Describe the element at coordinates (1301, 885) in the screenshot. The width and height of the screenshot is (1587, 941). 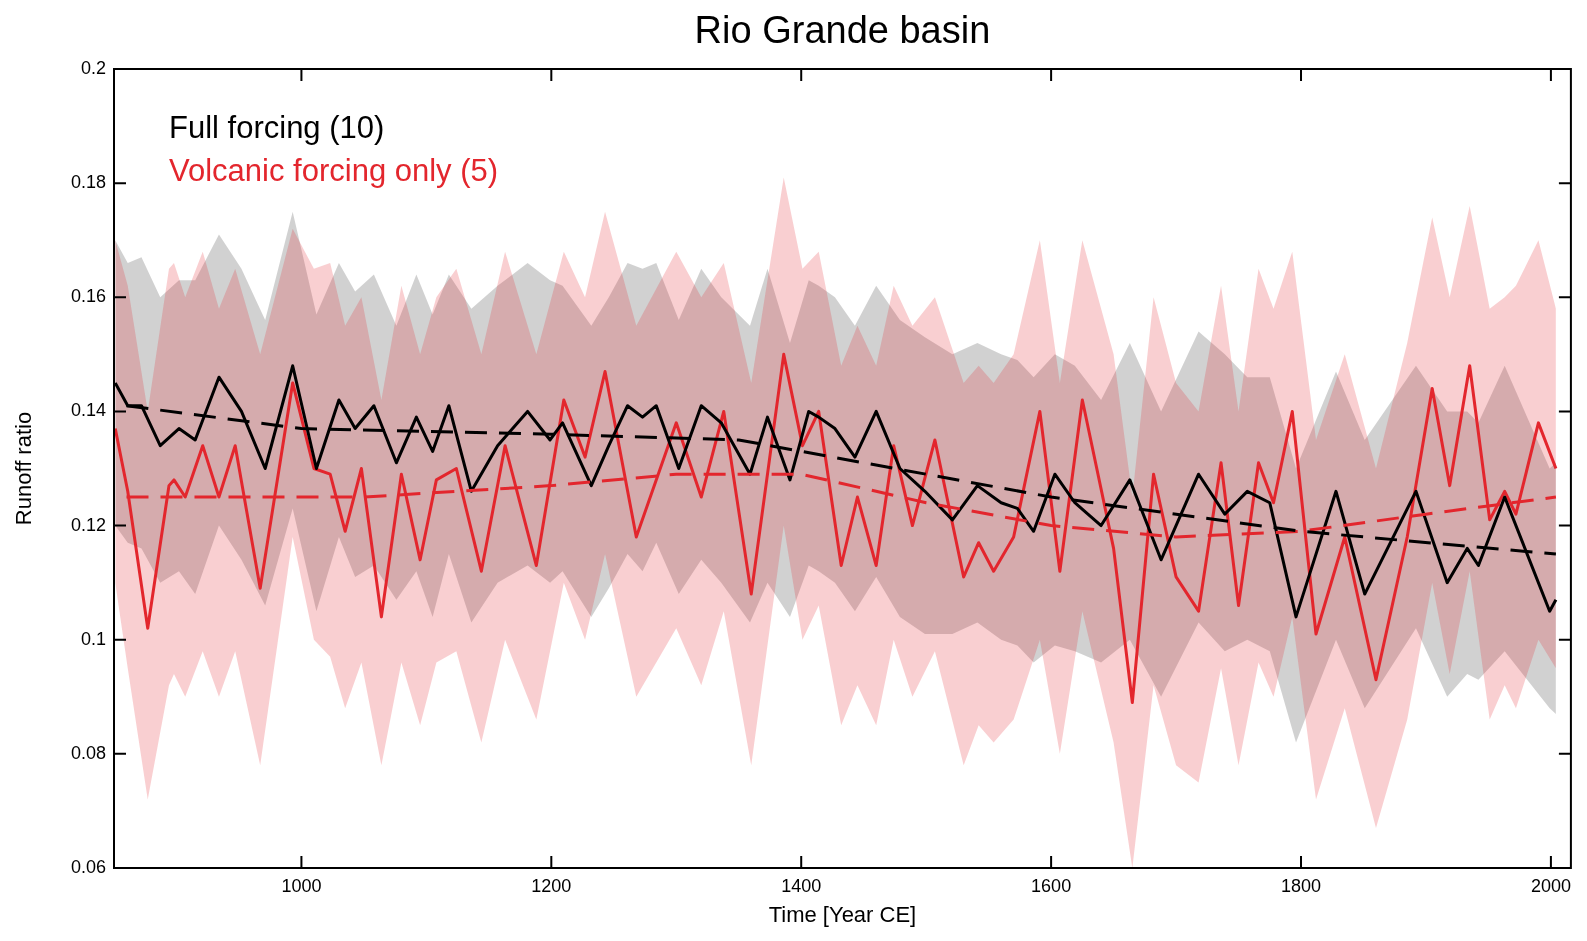
I see `x-tick-label: 1800` at that location.